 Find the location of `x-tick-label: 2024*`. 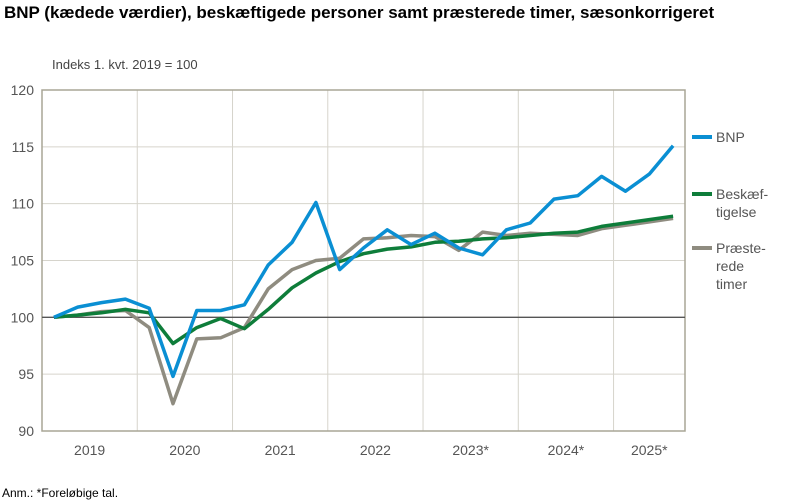

x-tick-label: 2024* is located at coordinates (566, 450).